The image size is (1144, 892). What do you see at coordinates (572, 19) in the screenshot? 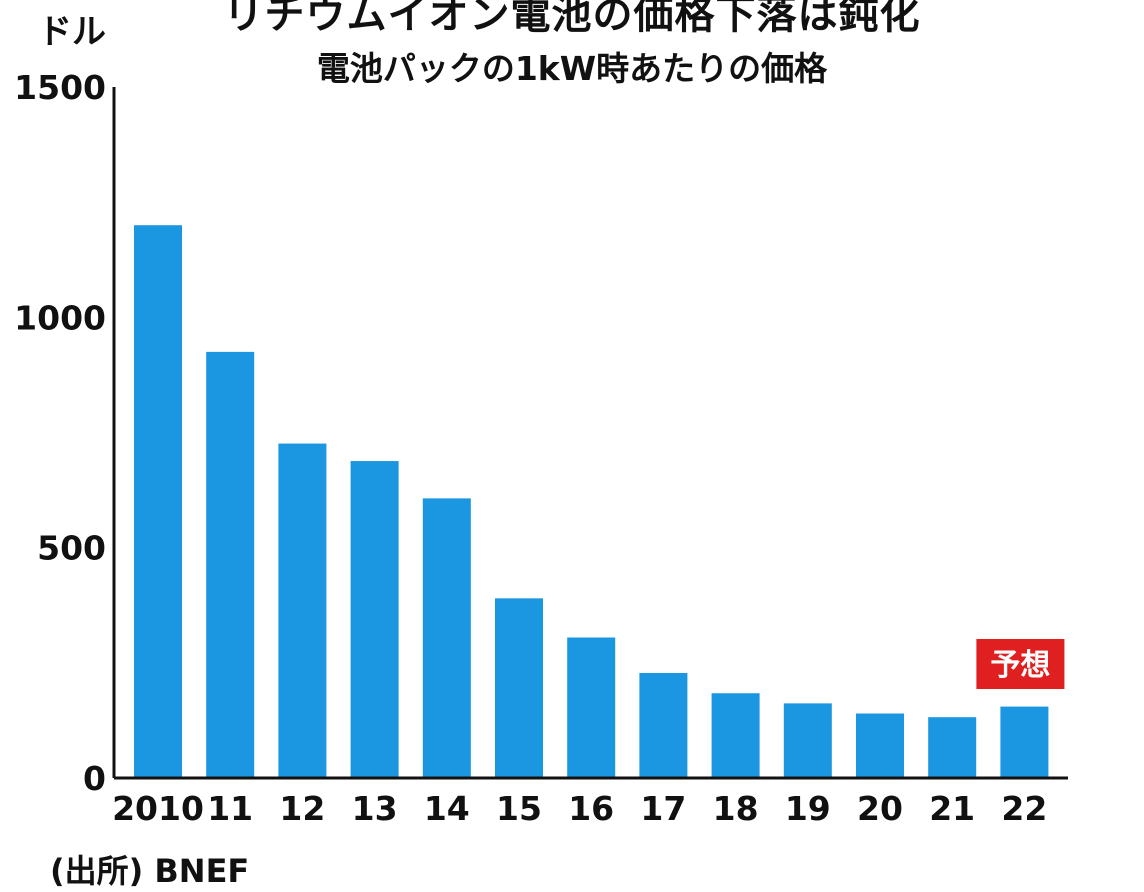
I see `chart-title: リチウムイオン電池の価格下落は鈍化` at bounding box center [572, 19].